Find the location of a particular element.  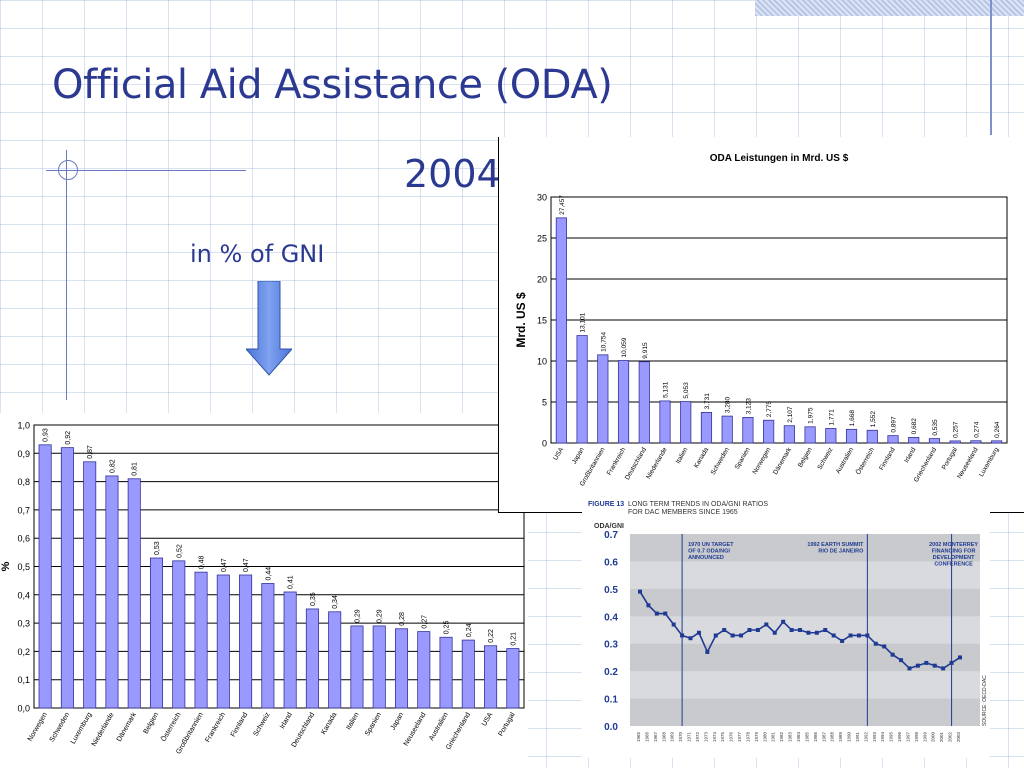

arrow-down-icon is located at coordinates (269, 328).